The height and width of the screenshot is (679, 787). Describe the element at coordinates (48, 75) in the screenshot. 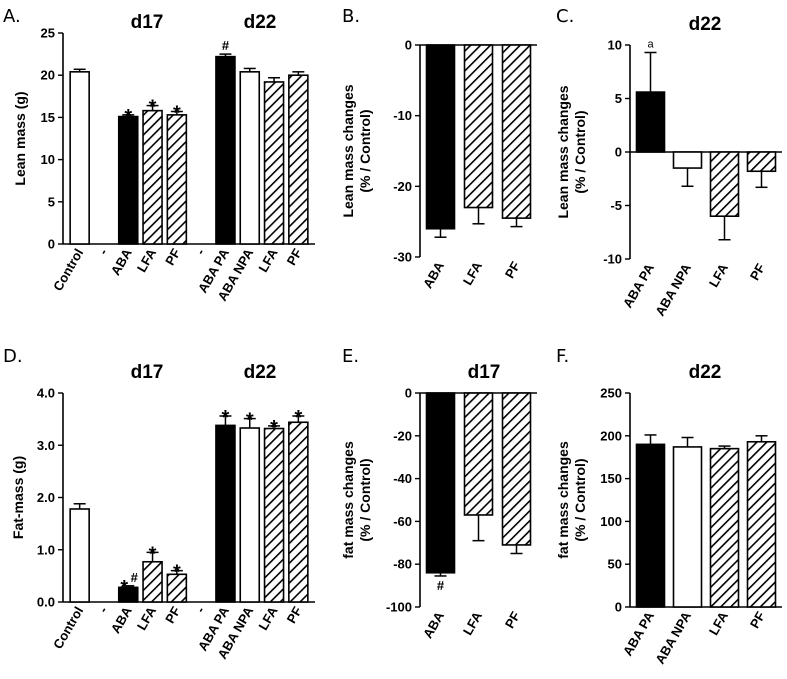

I see `y-tick-label: 20` at that location.